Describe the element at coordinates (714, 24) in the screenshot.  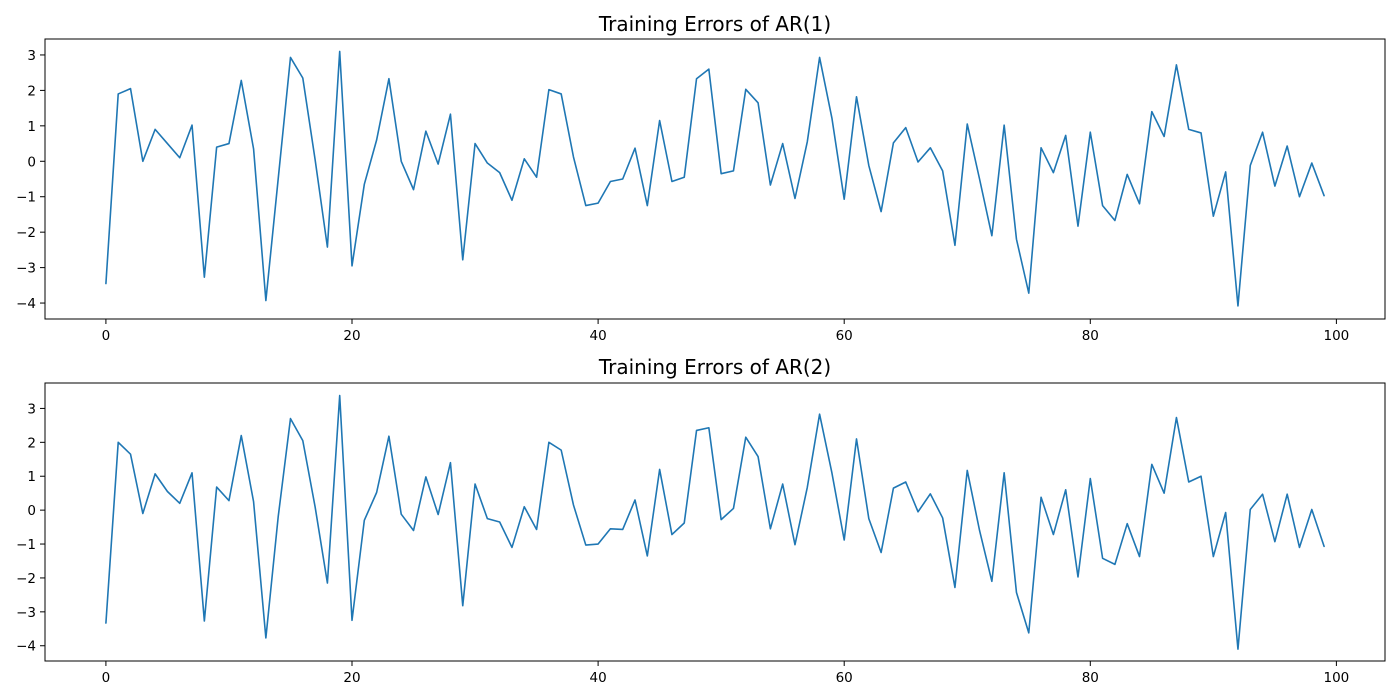
I see `chart-title: Training Errors of AR(1)` at that location.